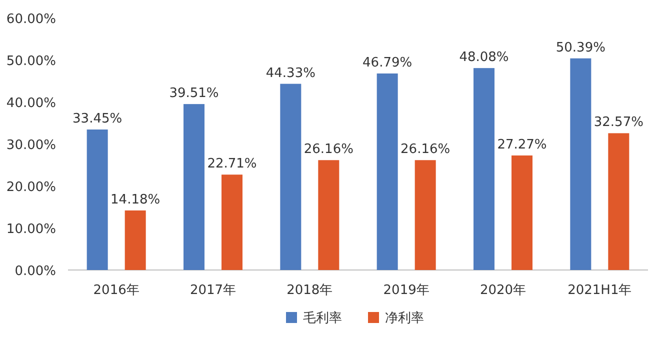 The width and height of the screenshot is (660, 349). What do you see at coordinates (619, 122) in the screenshot?
I see `data-label: 32.57%` at bounding box center [619, 122].